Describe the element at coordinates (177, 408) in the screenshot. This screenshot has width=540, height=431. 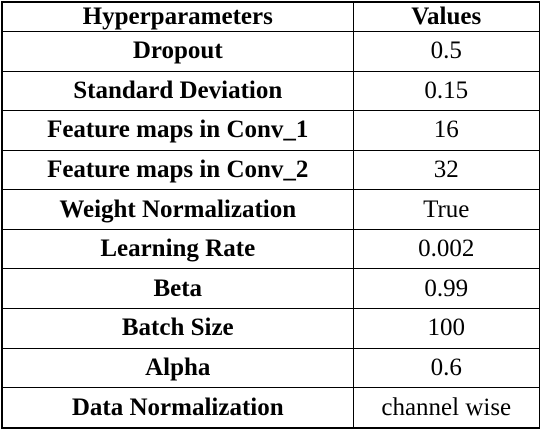
I see `parameter-name: Data Normalization` at that location.